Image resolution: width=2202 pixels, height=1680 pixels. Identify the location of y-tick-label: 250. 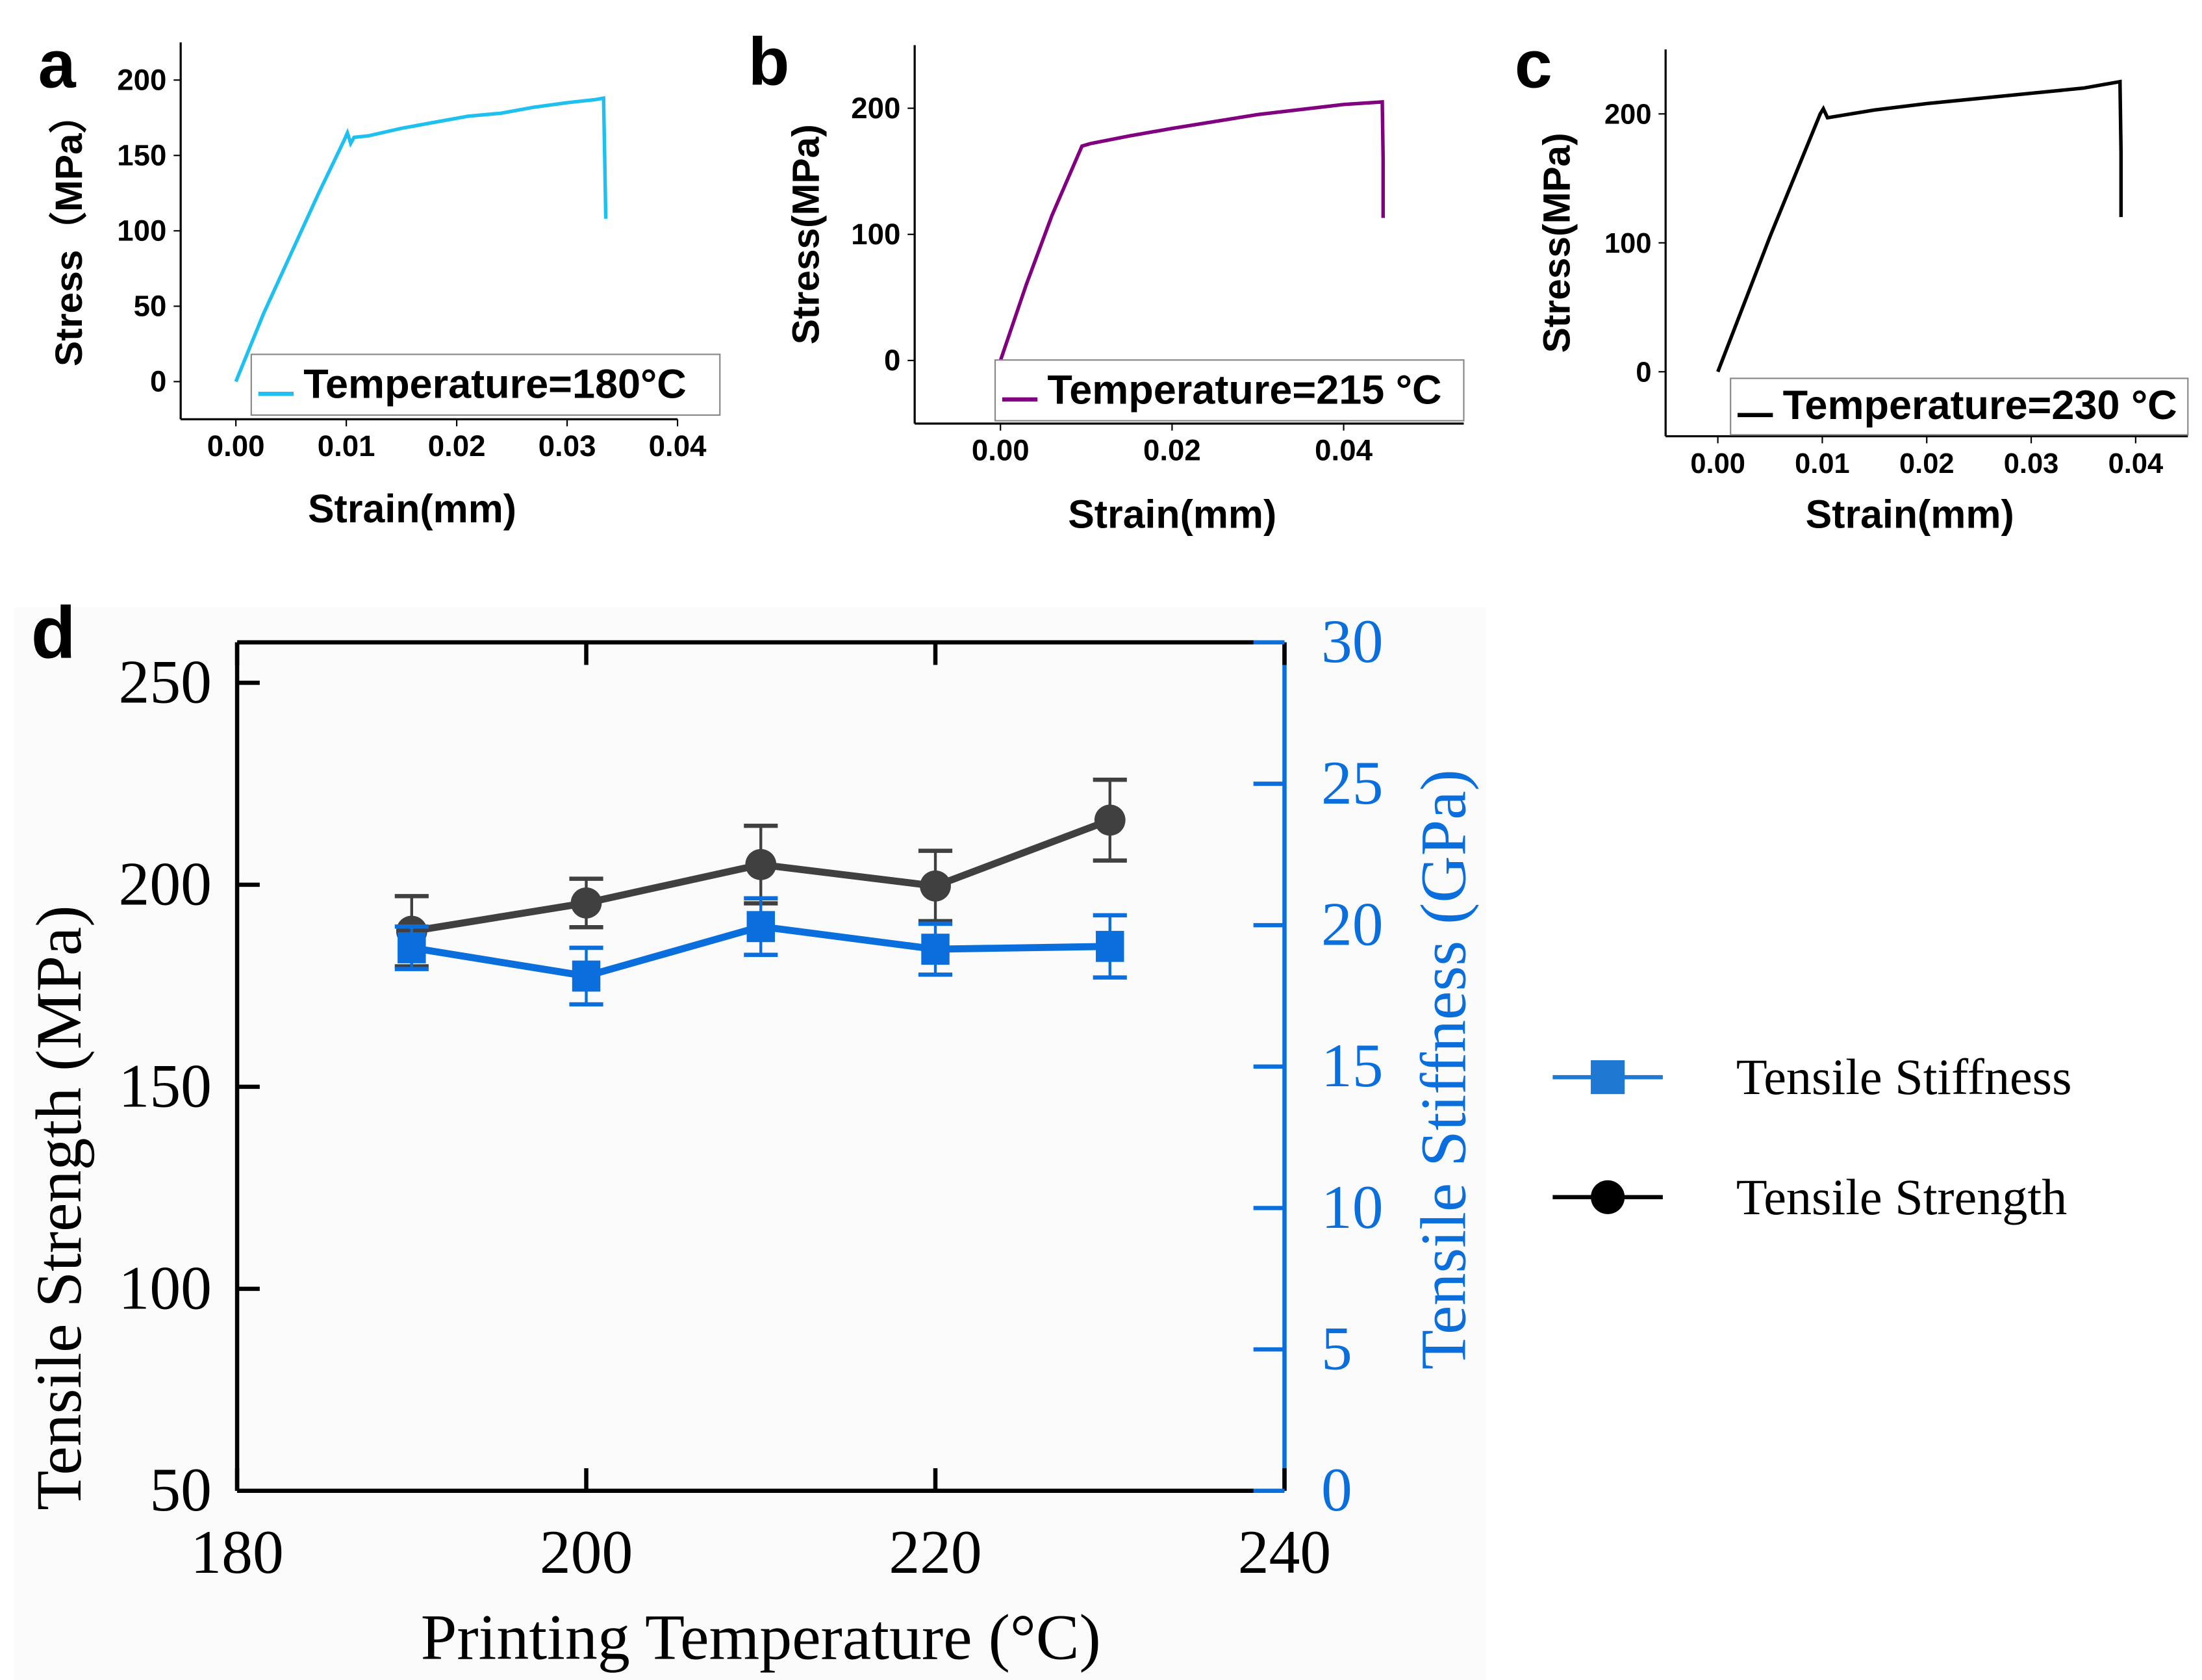
(165, 681).